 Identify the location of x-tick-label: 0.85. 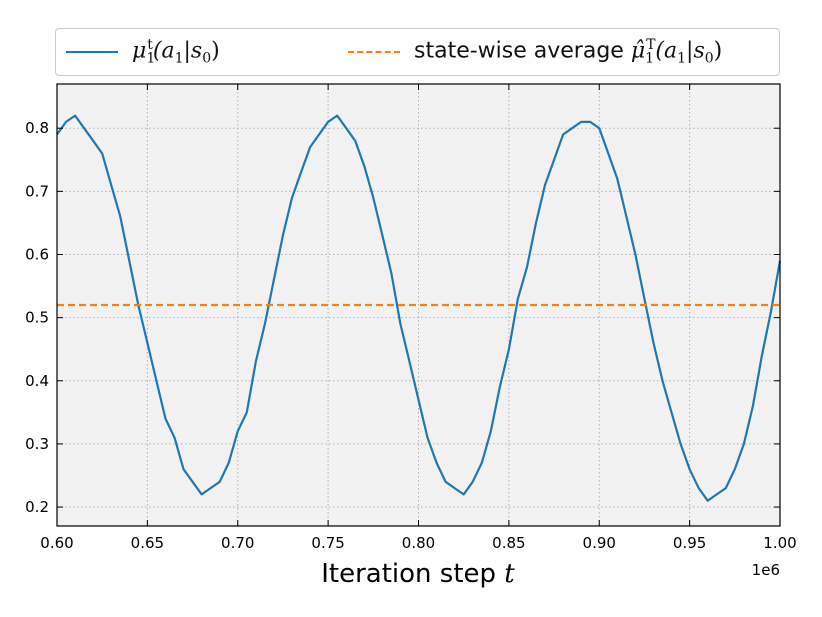
(508, 543).